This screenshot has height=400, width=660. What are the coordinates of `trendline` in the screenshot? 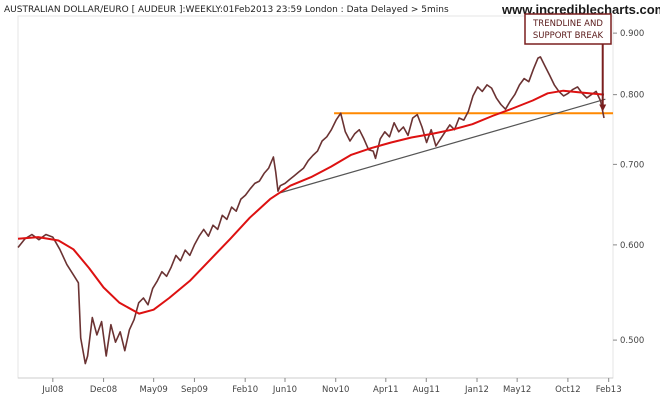 It's located at (443, 146).